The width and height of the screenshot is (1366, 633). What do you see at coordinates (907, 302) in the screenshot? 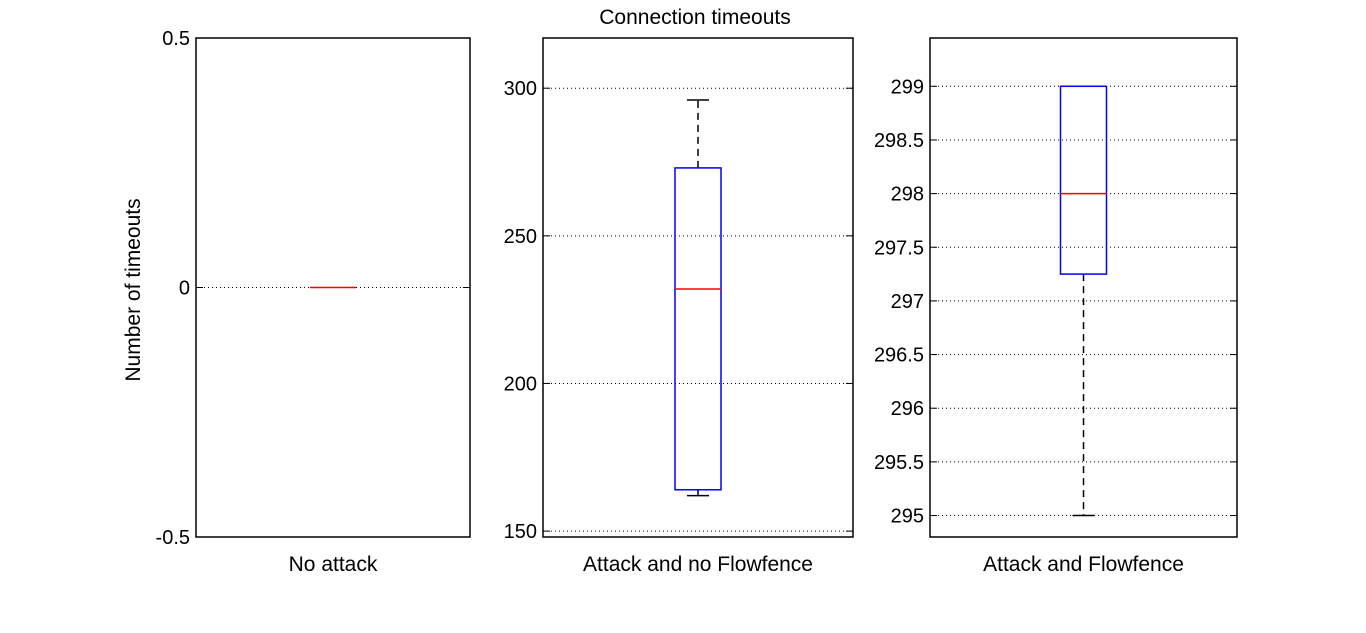
I see `y-tick-label: 297` at bounding box center [907, 302].